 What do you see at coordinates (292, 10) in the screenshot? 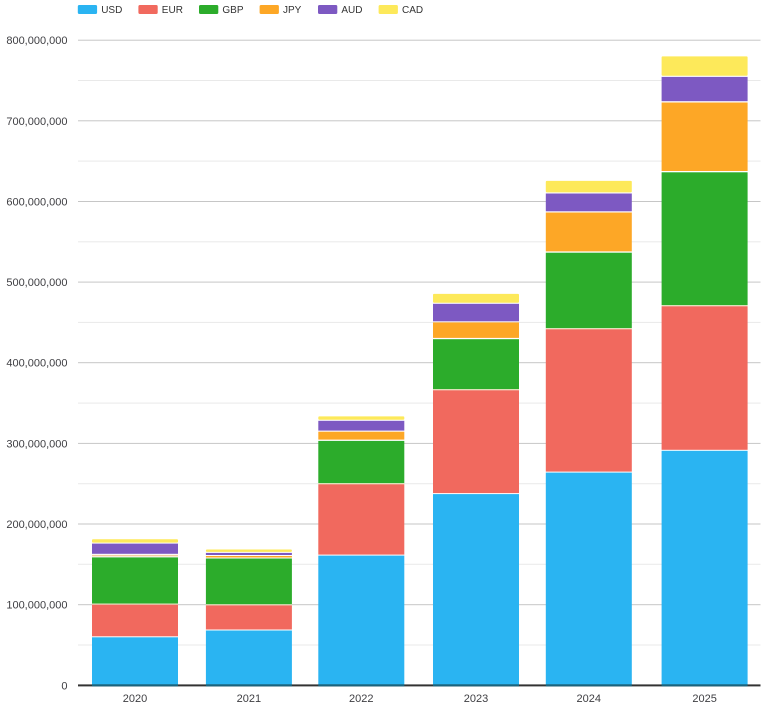
I see `svg-text: JPY` at bounding box center [292, 10].